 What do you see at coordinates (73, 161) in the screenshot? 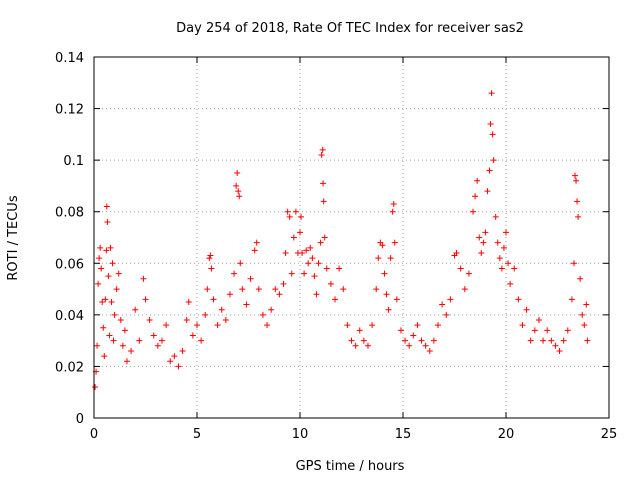
I see `y-tick-label: 0.1` at bounding box center [73, 161].